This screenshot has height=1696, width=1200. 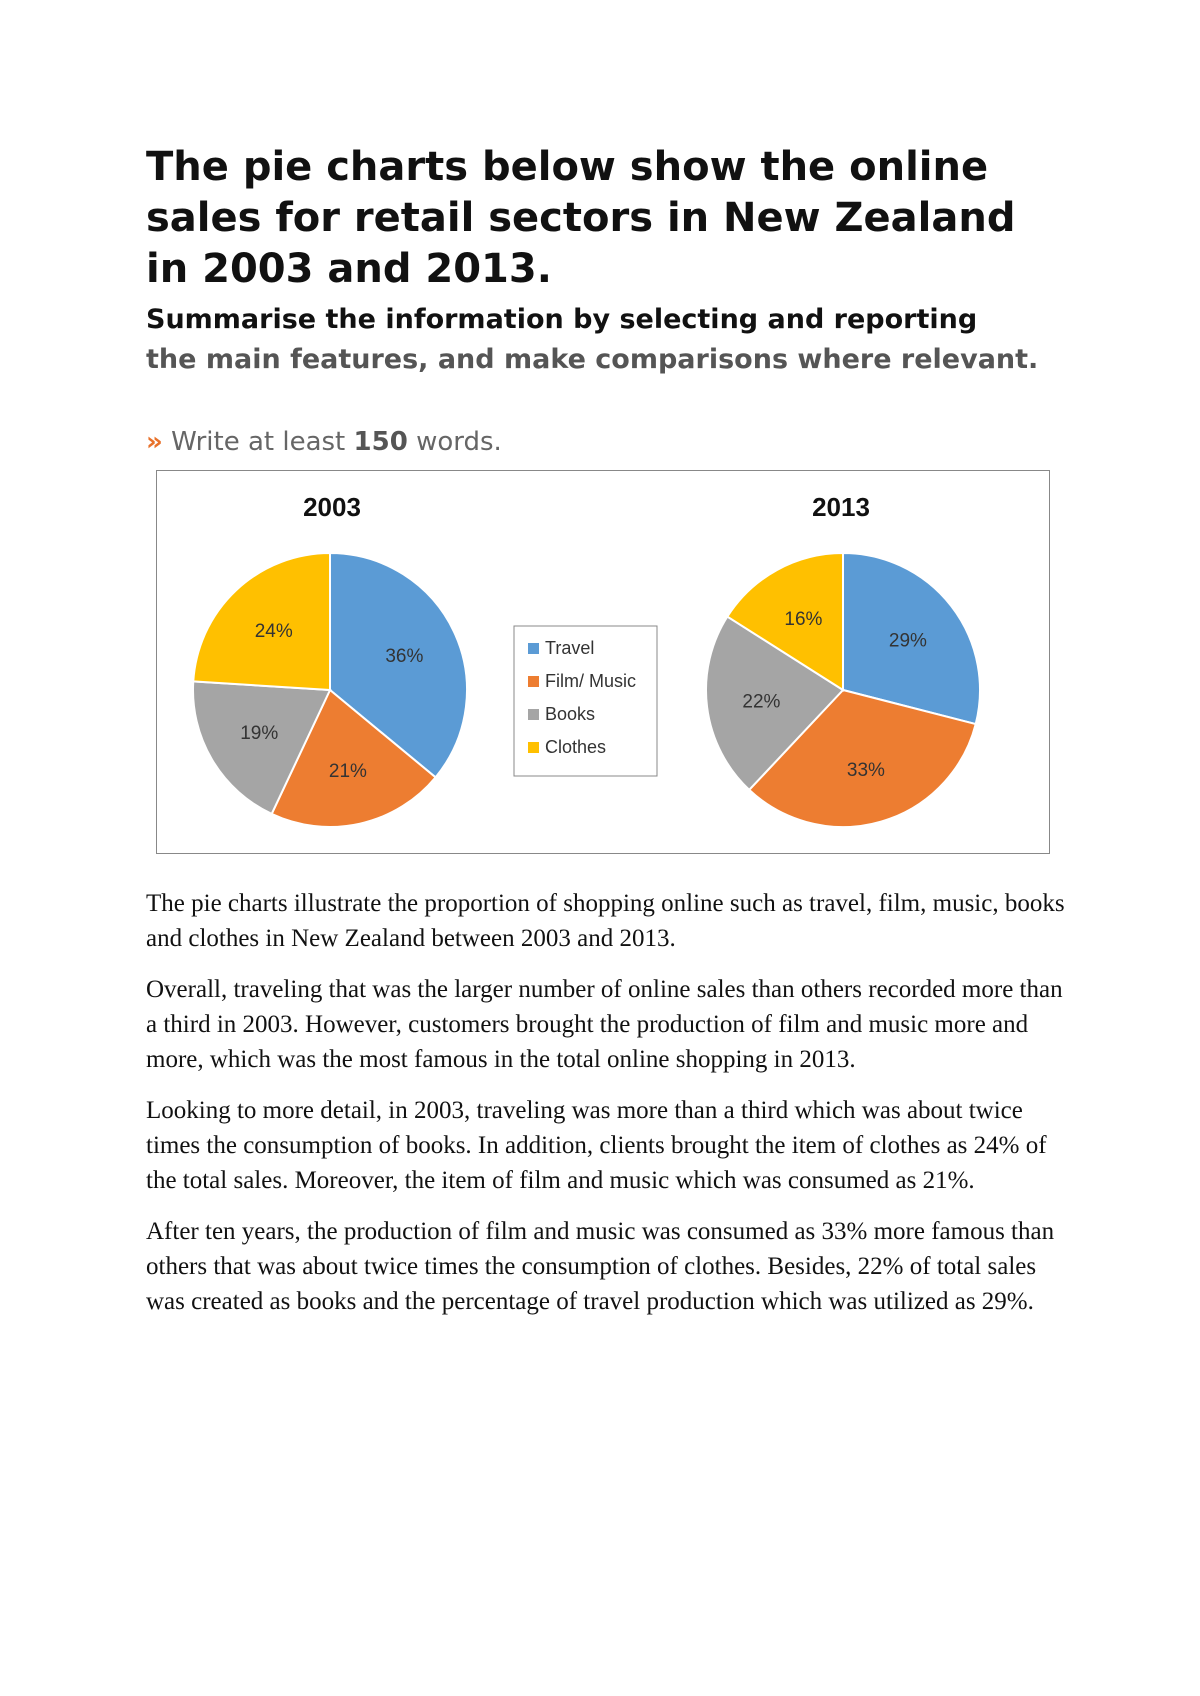 I want to click on legend-label-books: Books, so click(x=570, y=714).